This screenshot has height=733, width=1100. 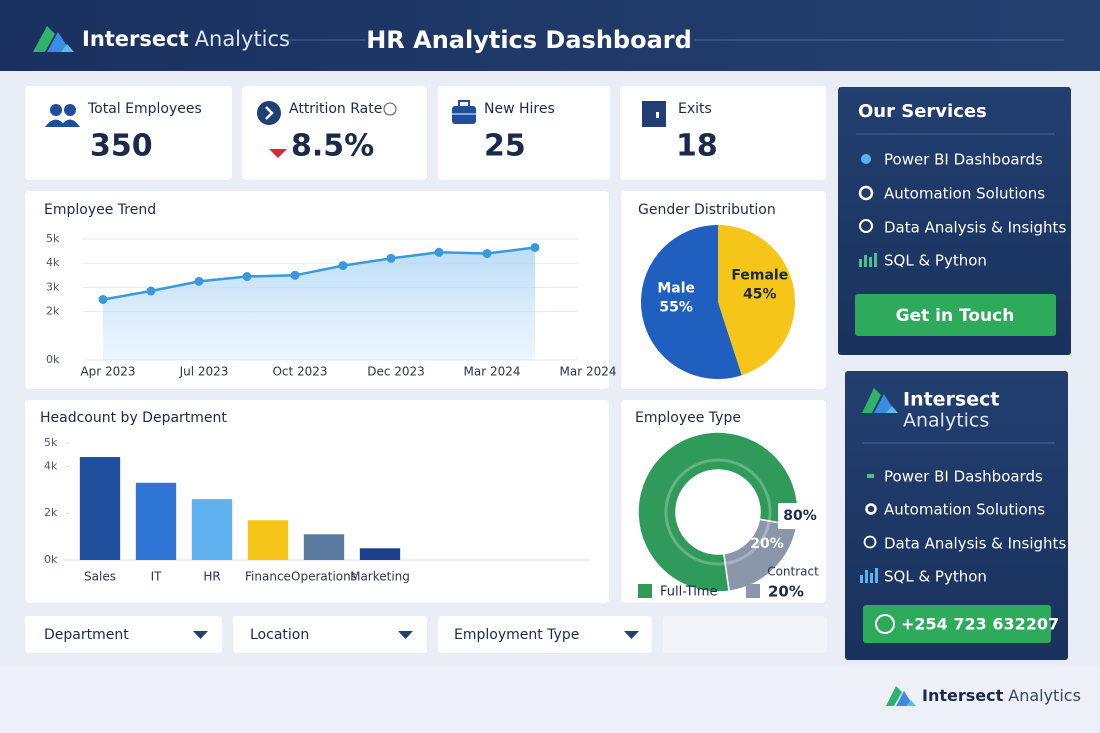 What do you see at coordinates (975, 544) in the screenshot?
I see `service-item: Data Analysis & Insights` at bounding box center [975, 544].